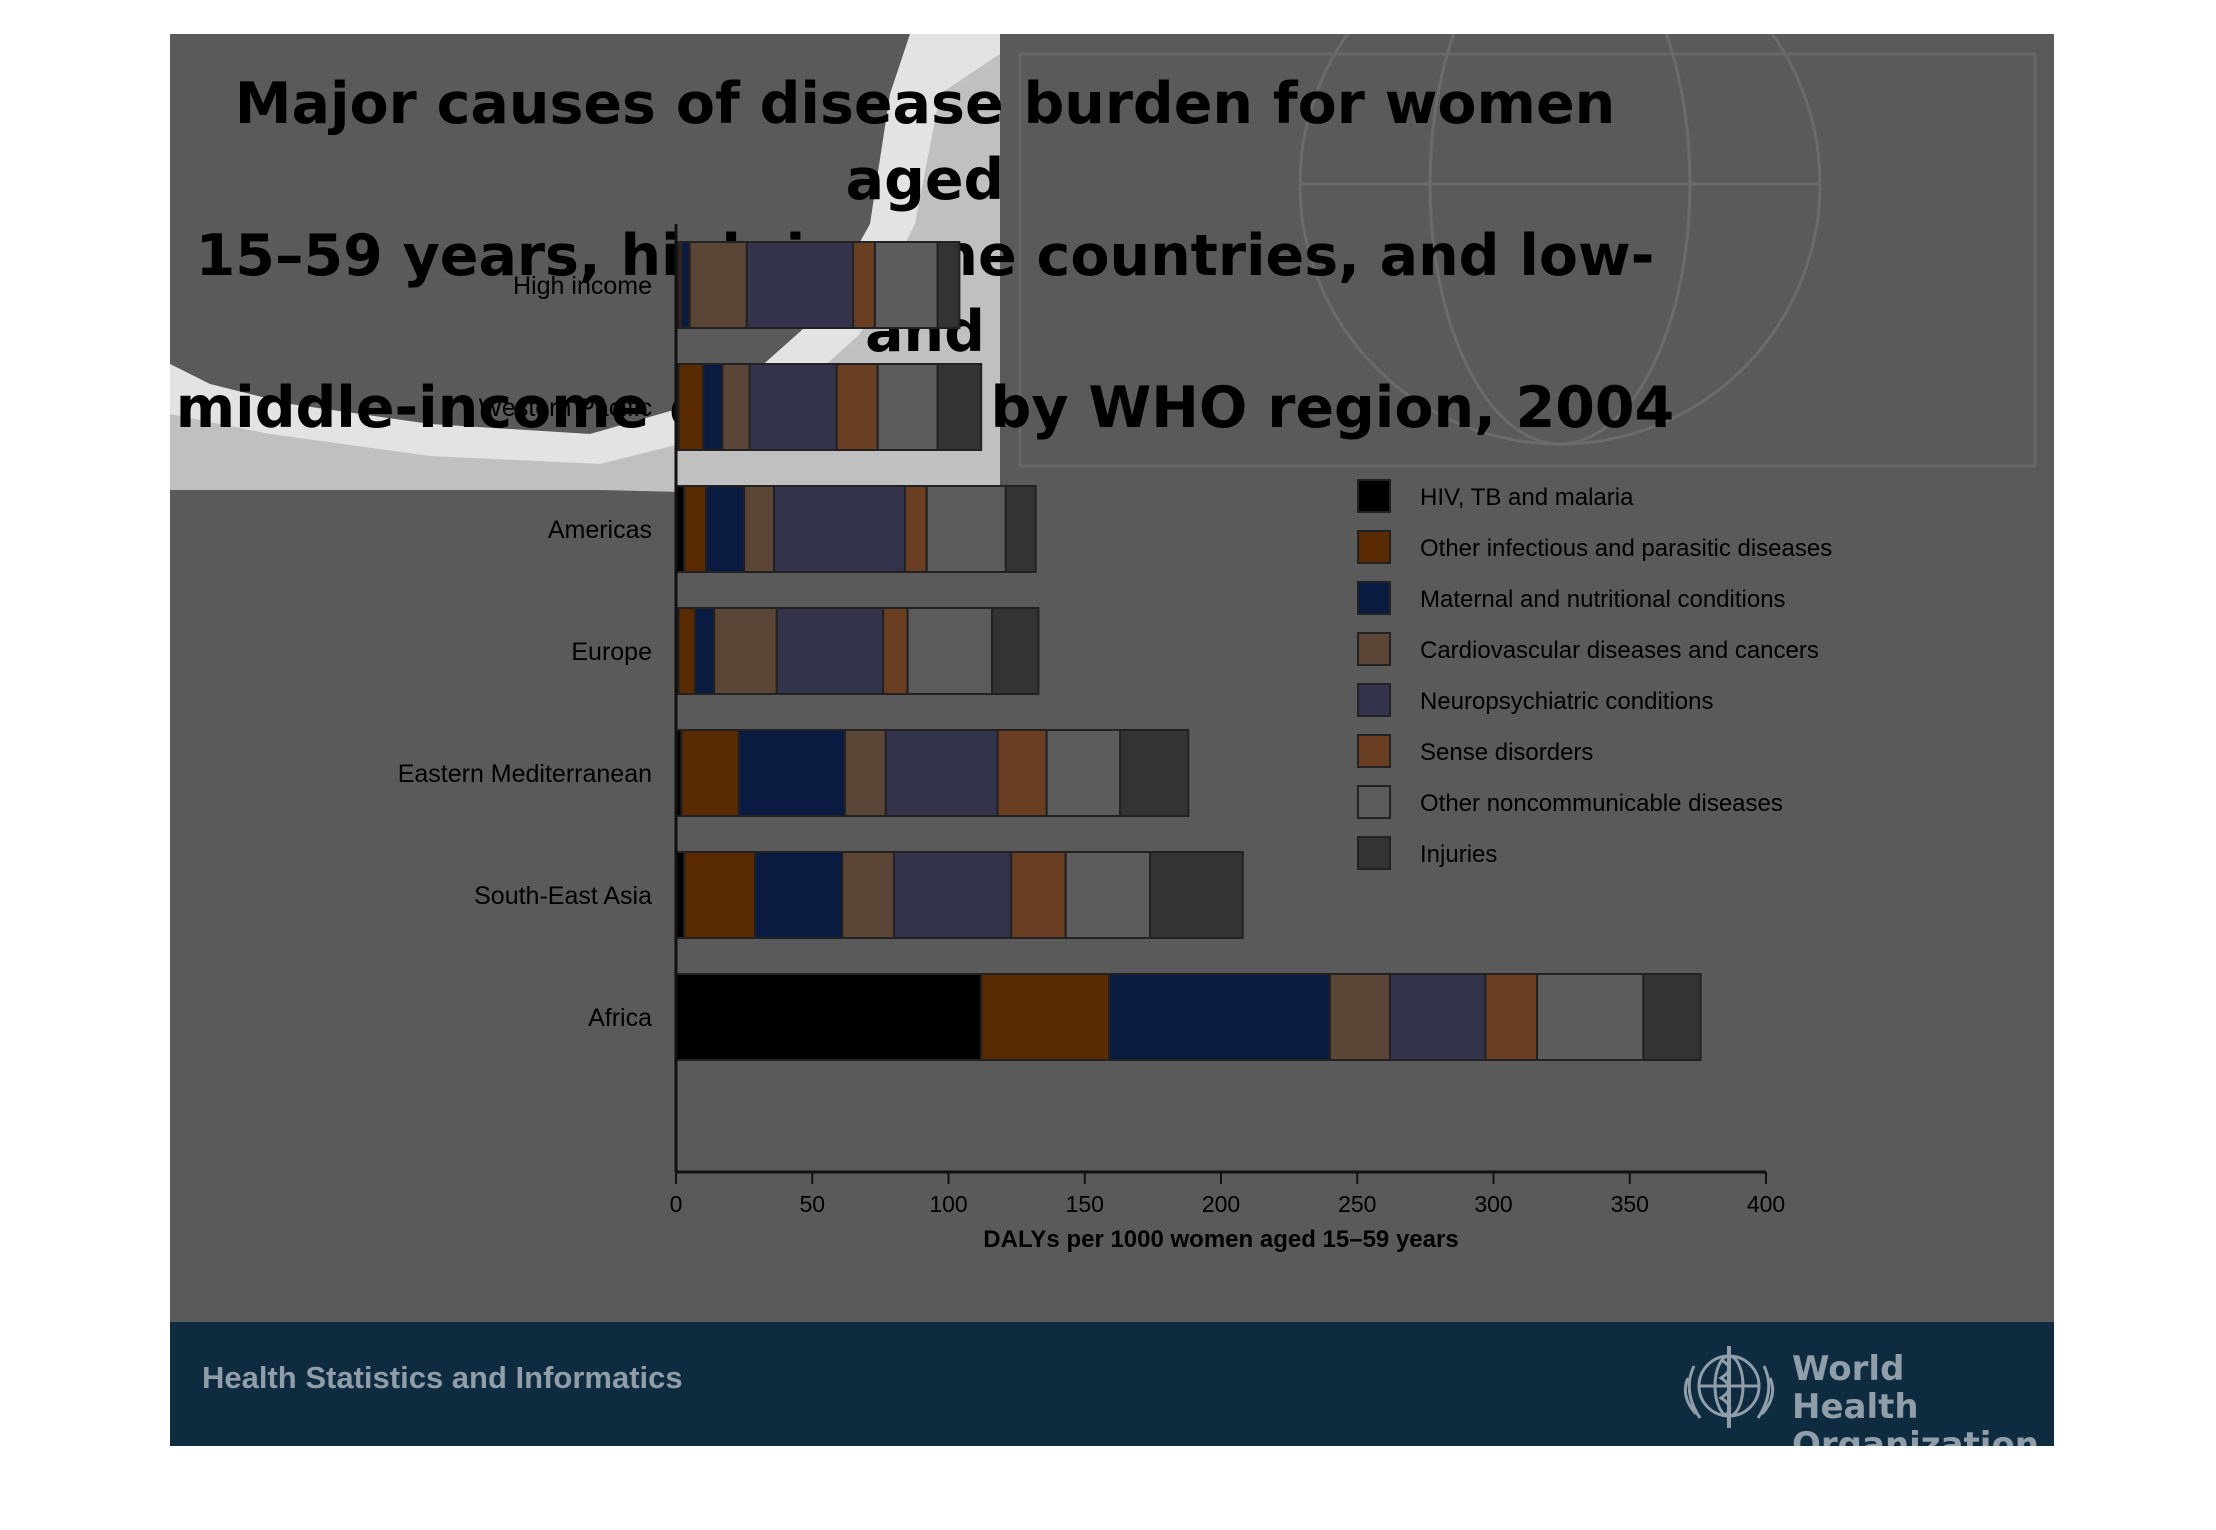 This screenshot has height=1530, width=2216. I want to click on x-tick-label: 400, so click(1766, 1204).